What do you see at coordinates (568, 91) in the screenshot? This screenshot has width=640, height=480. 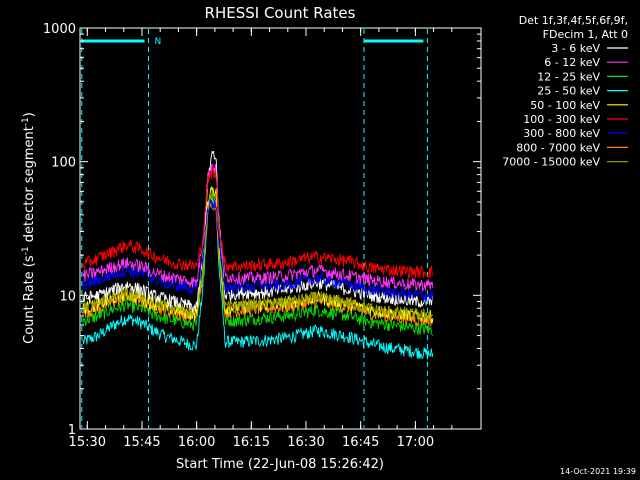 I see `legend-label: 25 - 50 keV` at bounding box center [568, 91].